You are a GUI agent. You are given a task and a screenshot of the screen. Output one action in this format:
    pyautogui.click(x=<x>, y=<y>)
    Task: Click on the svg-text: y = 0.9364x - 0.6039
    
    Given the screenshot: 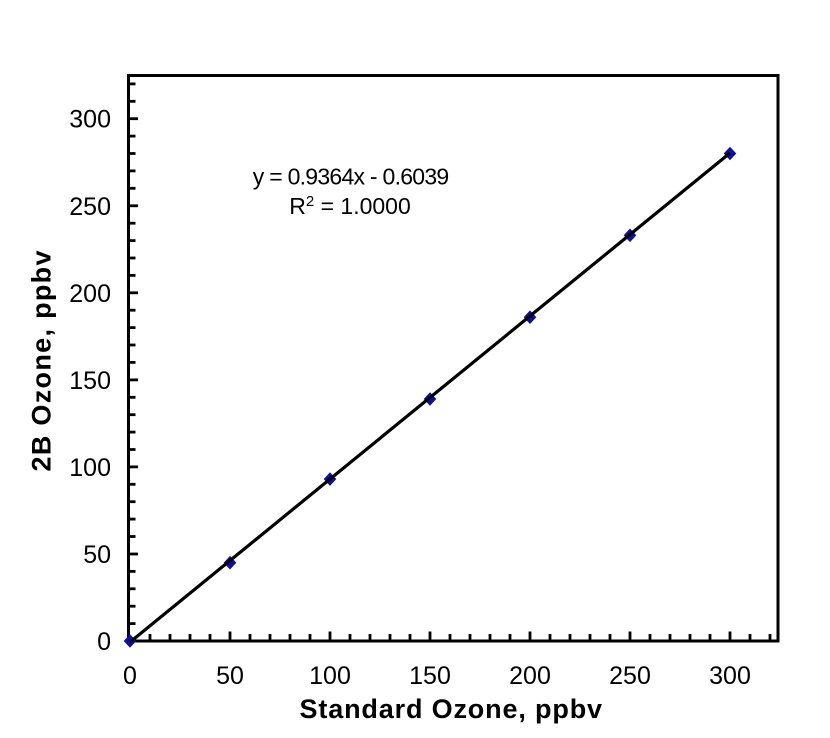 What is the action you would take?
    pyautogui.click(x=351, y=177)
    